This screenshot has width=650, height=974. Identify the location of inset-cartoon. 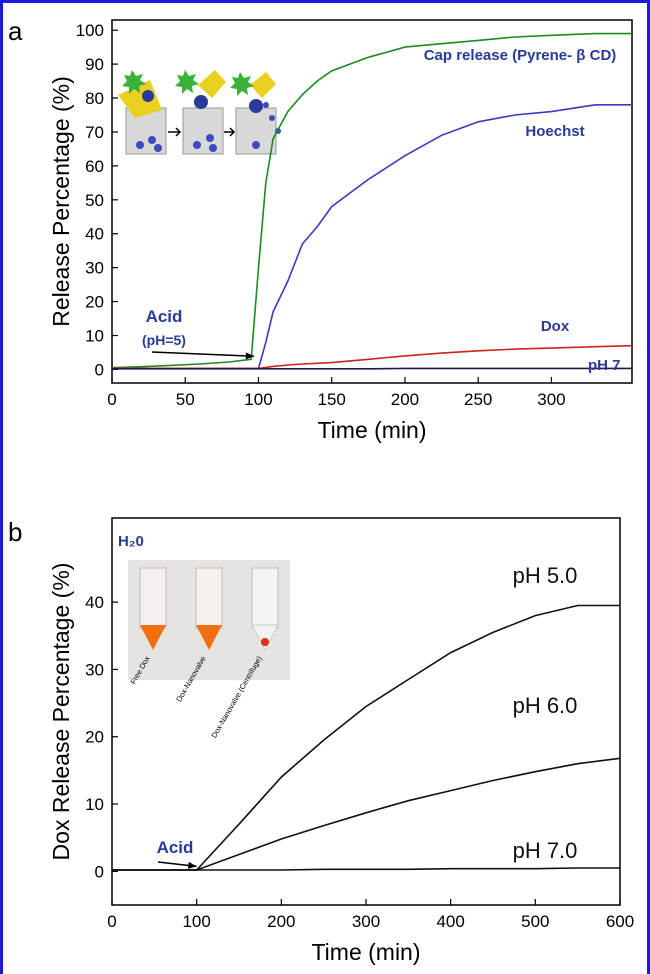
(199, 112).